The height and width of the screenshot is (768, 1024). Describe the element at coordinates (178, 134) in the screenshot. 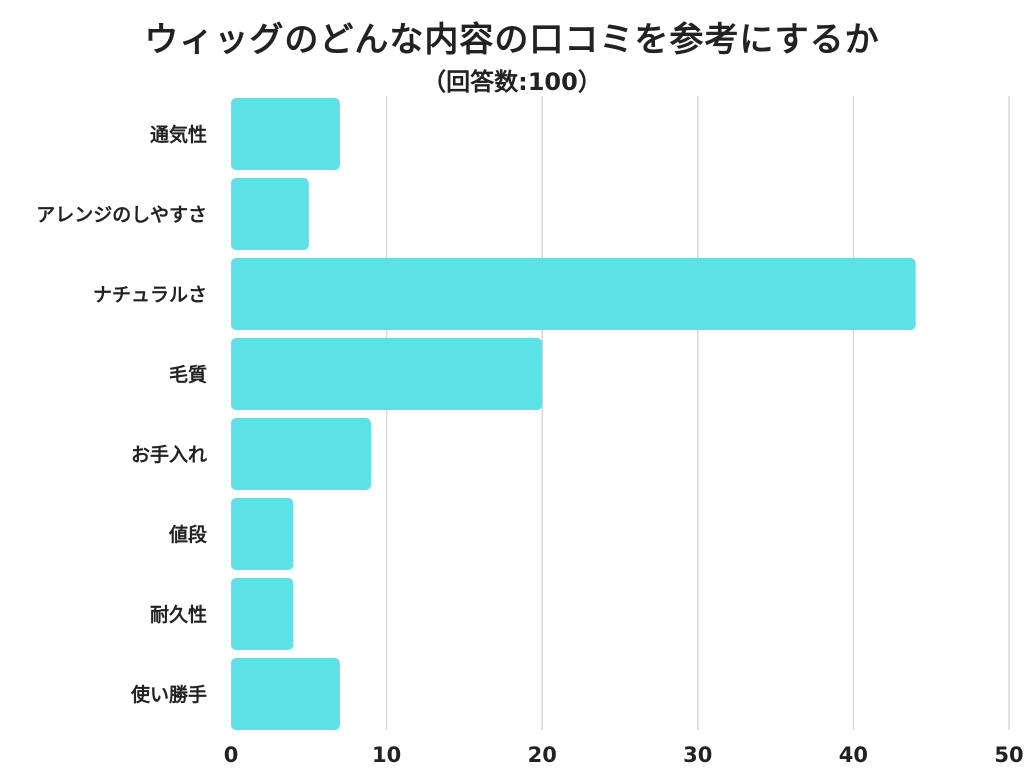

I see `category-label: 通気性` at that location.